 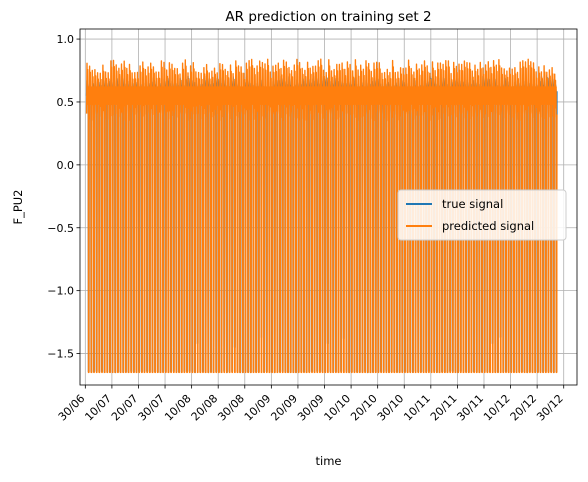 I want to click on legend-box, so click(x=482, y=215).